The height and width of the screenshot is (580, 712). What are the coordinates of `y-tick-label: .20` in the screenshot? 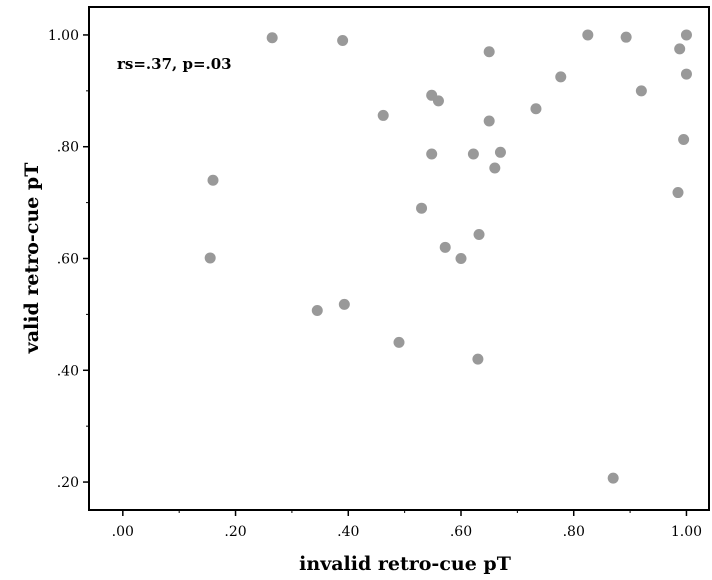 It's located at (68, 483).